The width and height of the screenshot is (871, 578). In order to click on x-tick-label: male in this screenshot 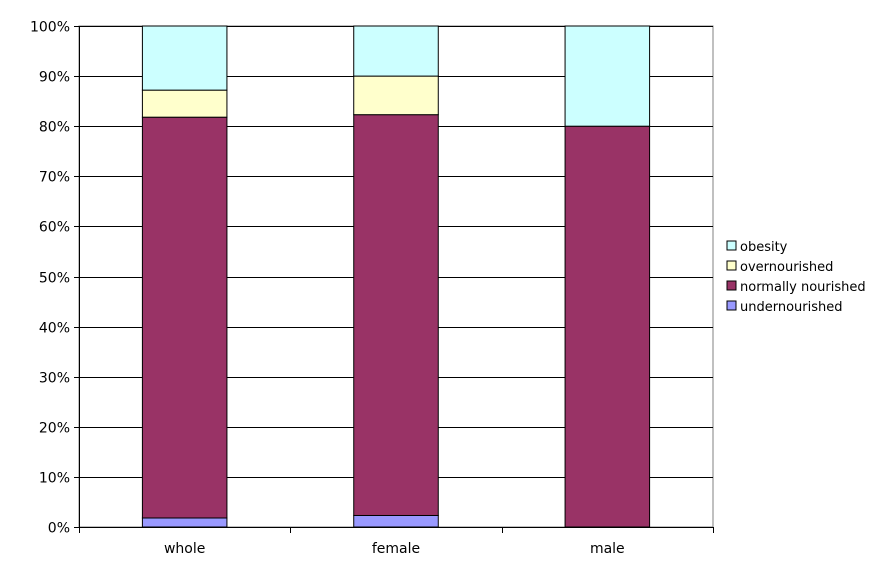, I will do `click(607, 549)`.